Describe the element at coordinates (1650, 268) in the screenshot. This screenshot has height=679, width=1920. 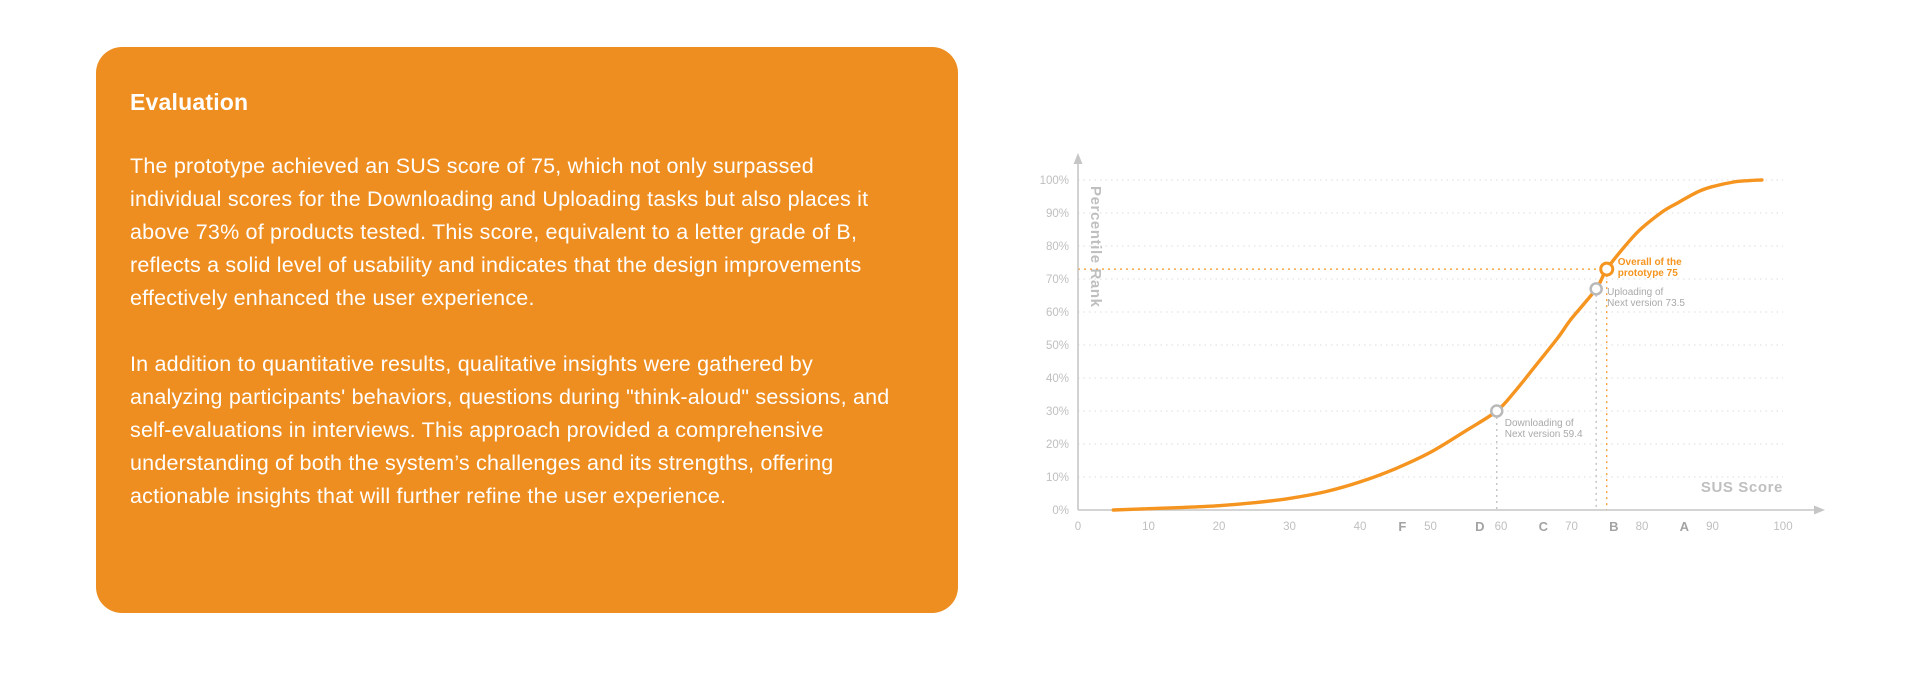
I see `label-overall: Overall of the prototype 75` at that location.